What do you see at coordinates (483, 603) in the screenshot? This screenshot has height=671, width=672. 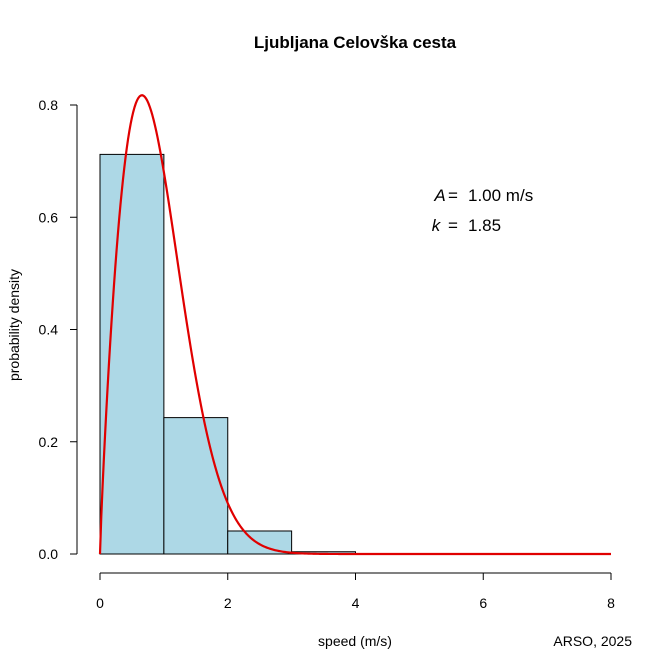 I see `x-tick-label: 6` at bounding box center [483, 603].